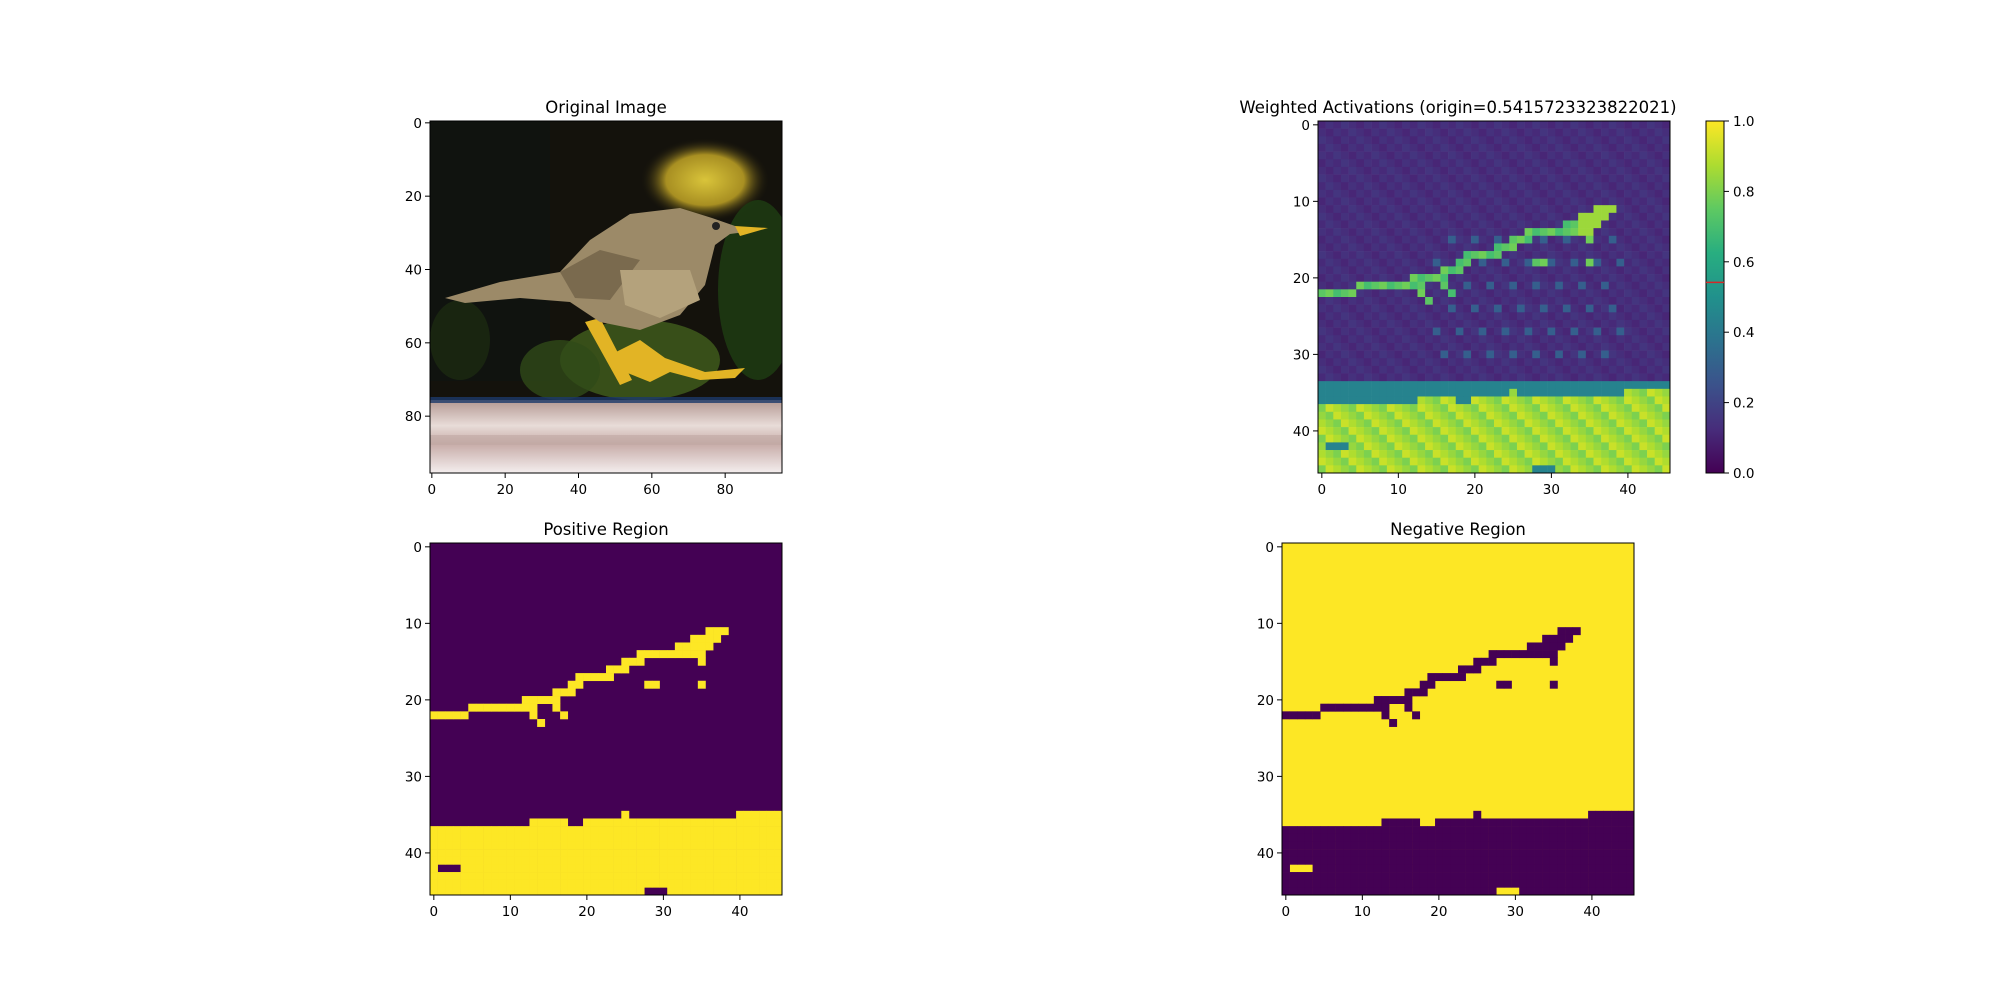 This screenshot has height=1000, width=2000. I want to click on negative-region-ytick-label: 10, so click(1265, 624).